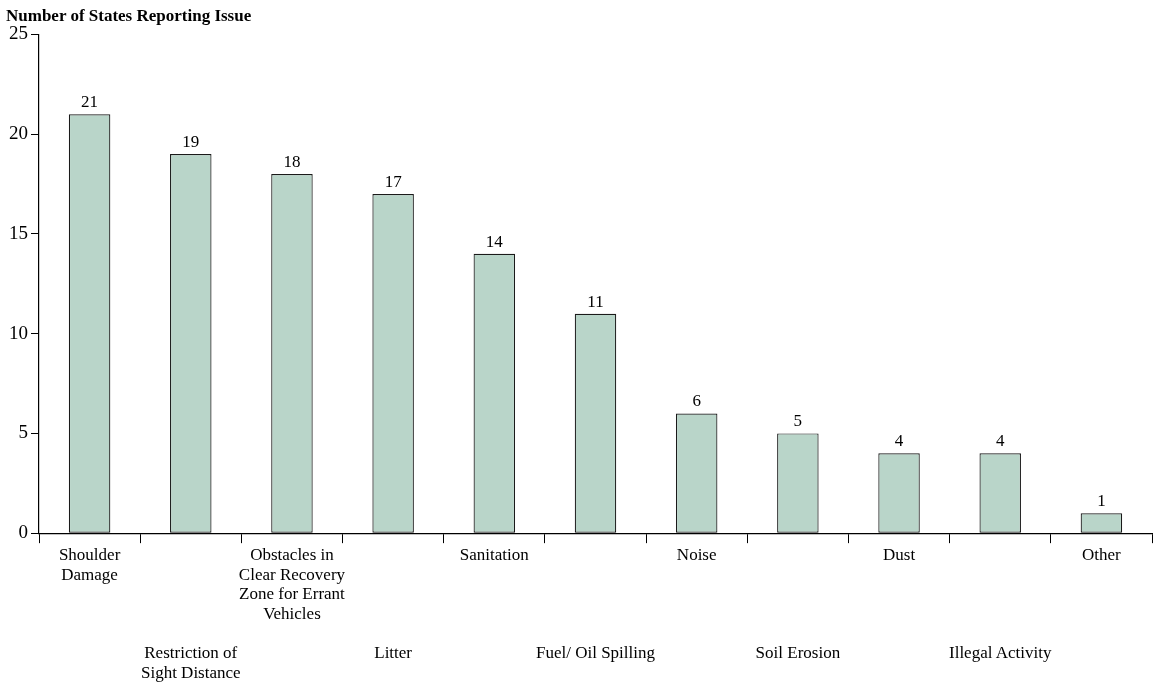  What do you see at coordinates (1000, 653) in the screenshot?
I see `x-tick-label: Illegal Activity` at bounding box center [1000, 653].